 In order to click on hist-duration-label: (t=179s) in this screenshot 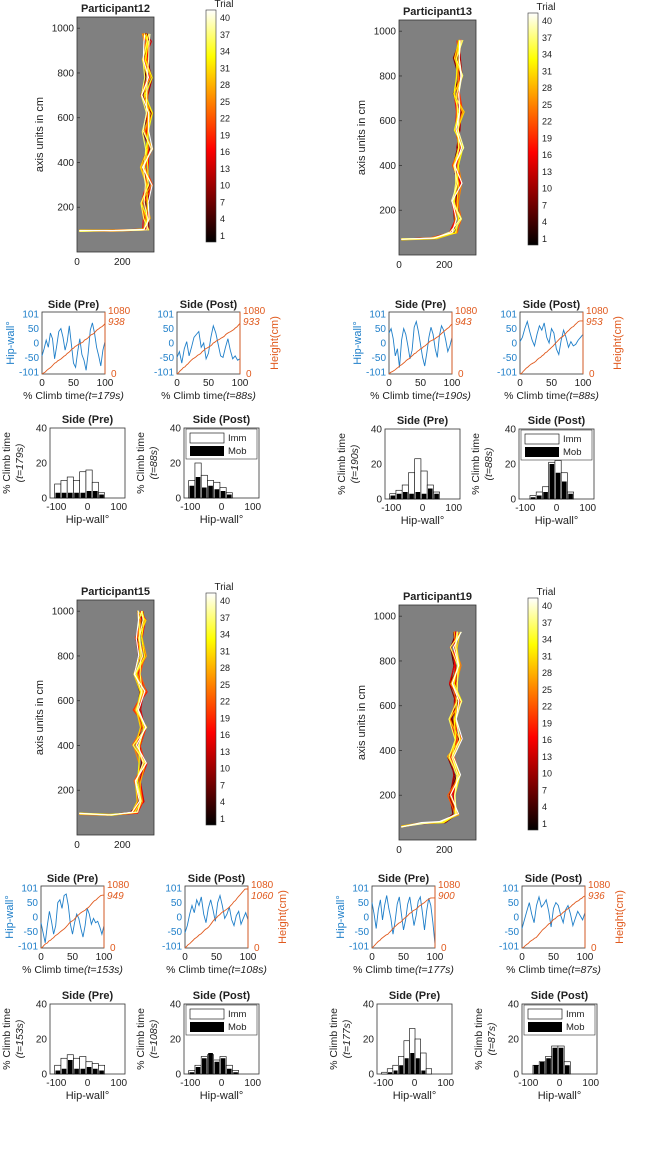, I will do `click(20, 463)`.